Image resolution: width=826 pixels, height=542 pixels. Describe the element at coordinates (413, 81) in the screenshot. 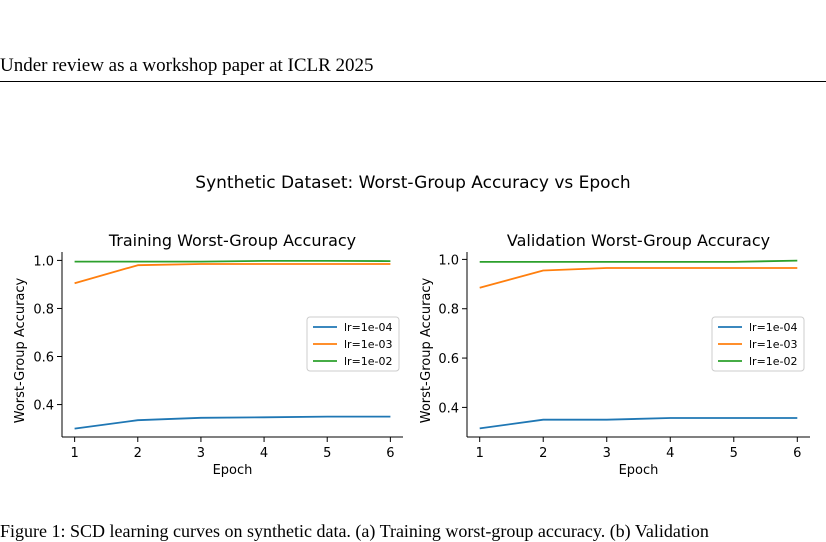

I see `header-rule` at that location.